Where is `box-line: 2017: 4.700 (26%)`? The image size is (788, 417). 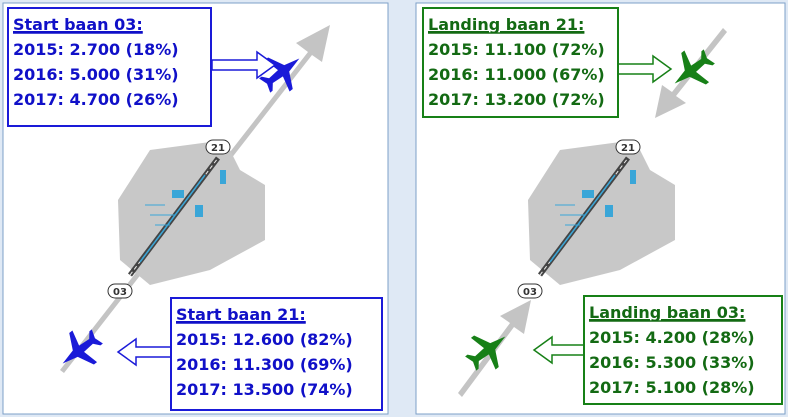 box-line: 2017: 4.700 (26%) is located at coordinates (96, 99).